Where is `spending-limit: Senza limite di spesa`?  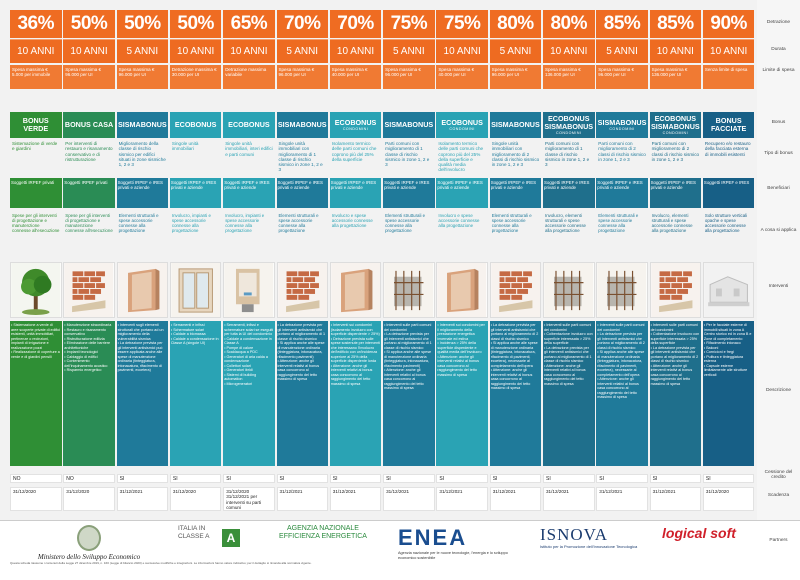
spending-limit: Senza limite di spesa is located at coordinates (728, 77).